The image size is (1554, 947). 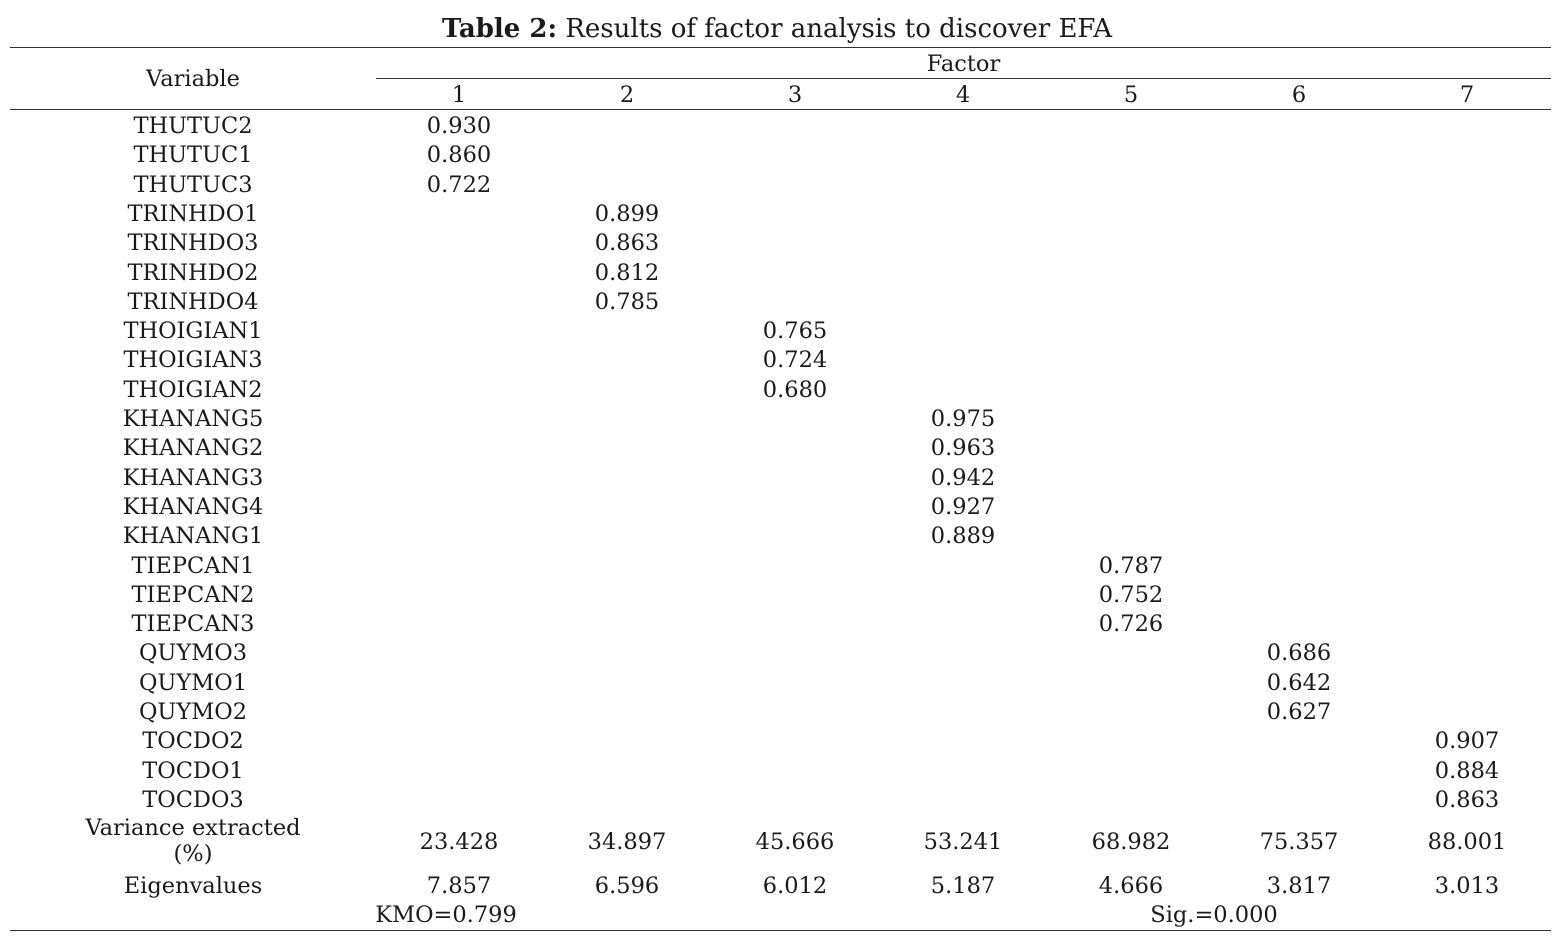 What do you see at coordinates (193, 155) in the screenshot?
I see `variable-name: THUTUC1` at bounding box center [193, 155].